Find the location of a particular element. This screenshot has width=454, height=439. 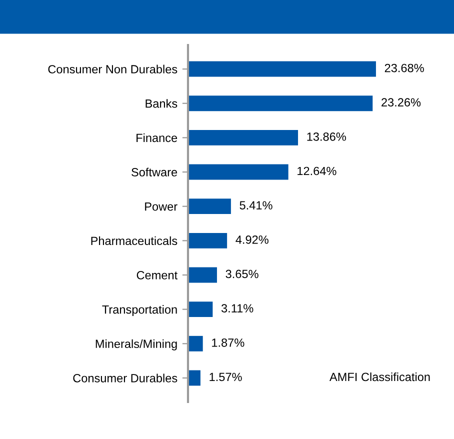

data-label: 1.57% is located at coordinates (226, 377).